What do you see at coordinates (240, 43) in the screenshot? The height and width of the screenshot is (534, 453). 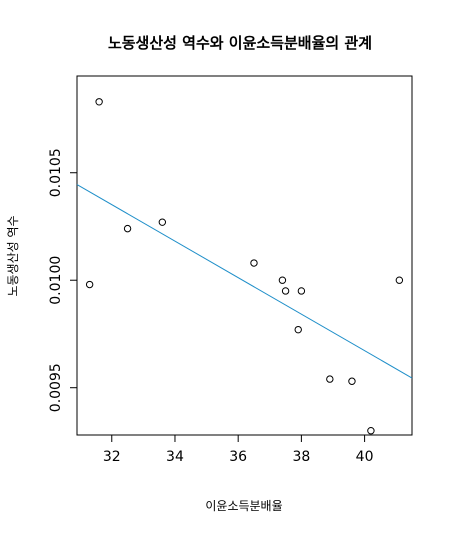 I see `chart-title: 노동생산성 역수와 이윤소득분배율의 관계` at bounding box center [240, 43].